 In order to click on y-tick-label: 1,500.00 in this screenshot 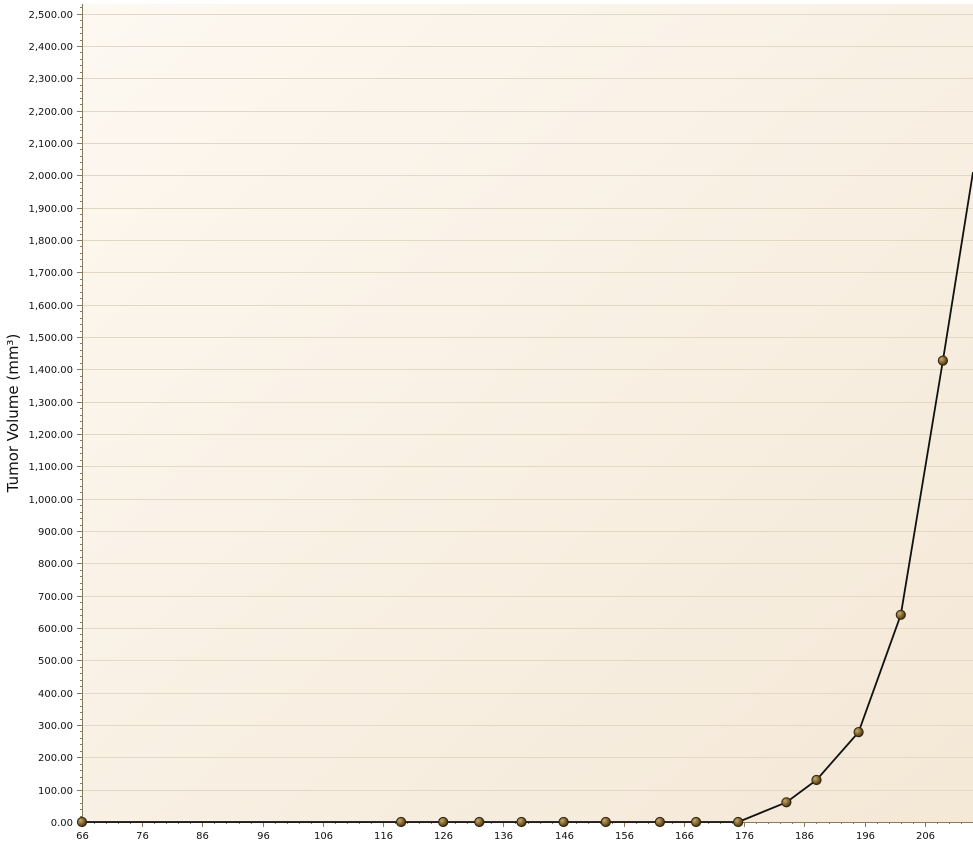, I will do `click(50, 338)`.